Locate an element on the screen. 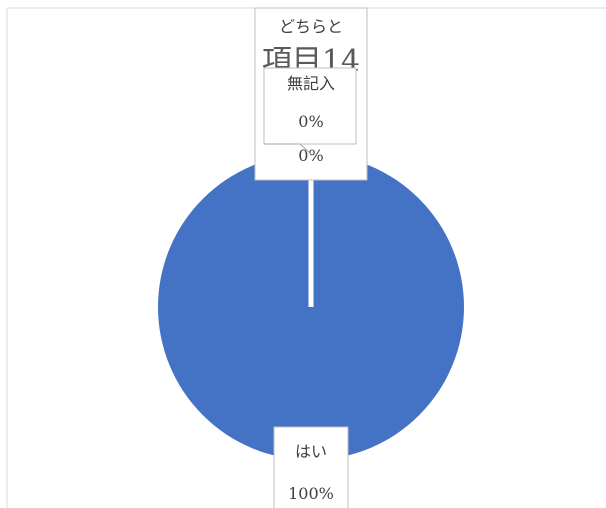  data-label-mukinyu-box is located at coordinates (310, 106).